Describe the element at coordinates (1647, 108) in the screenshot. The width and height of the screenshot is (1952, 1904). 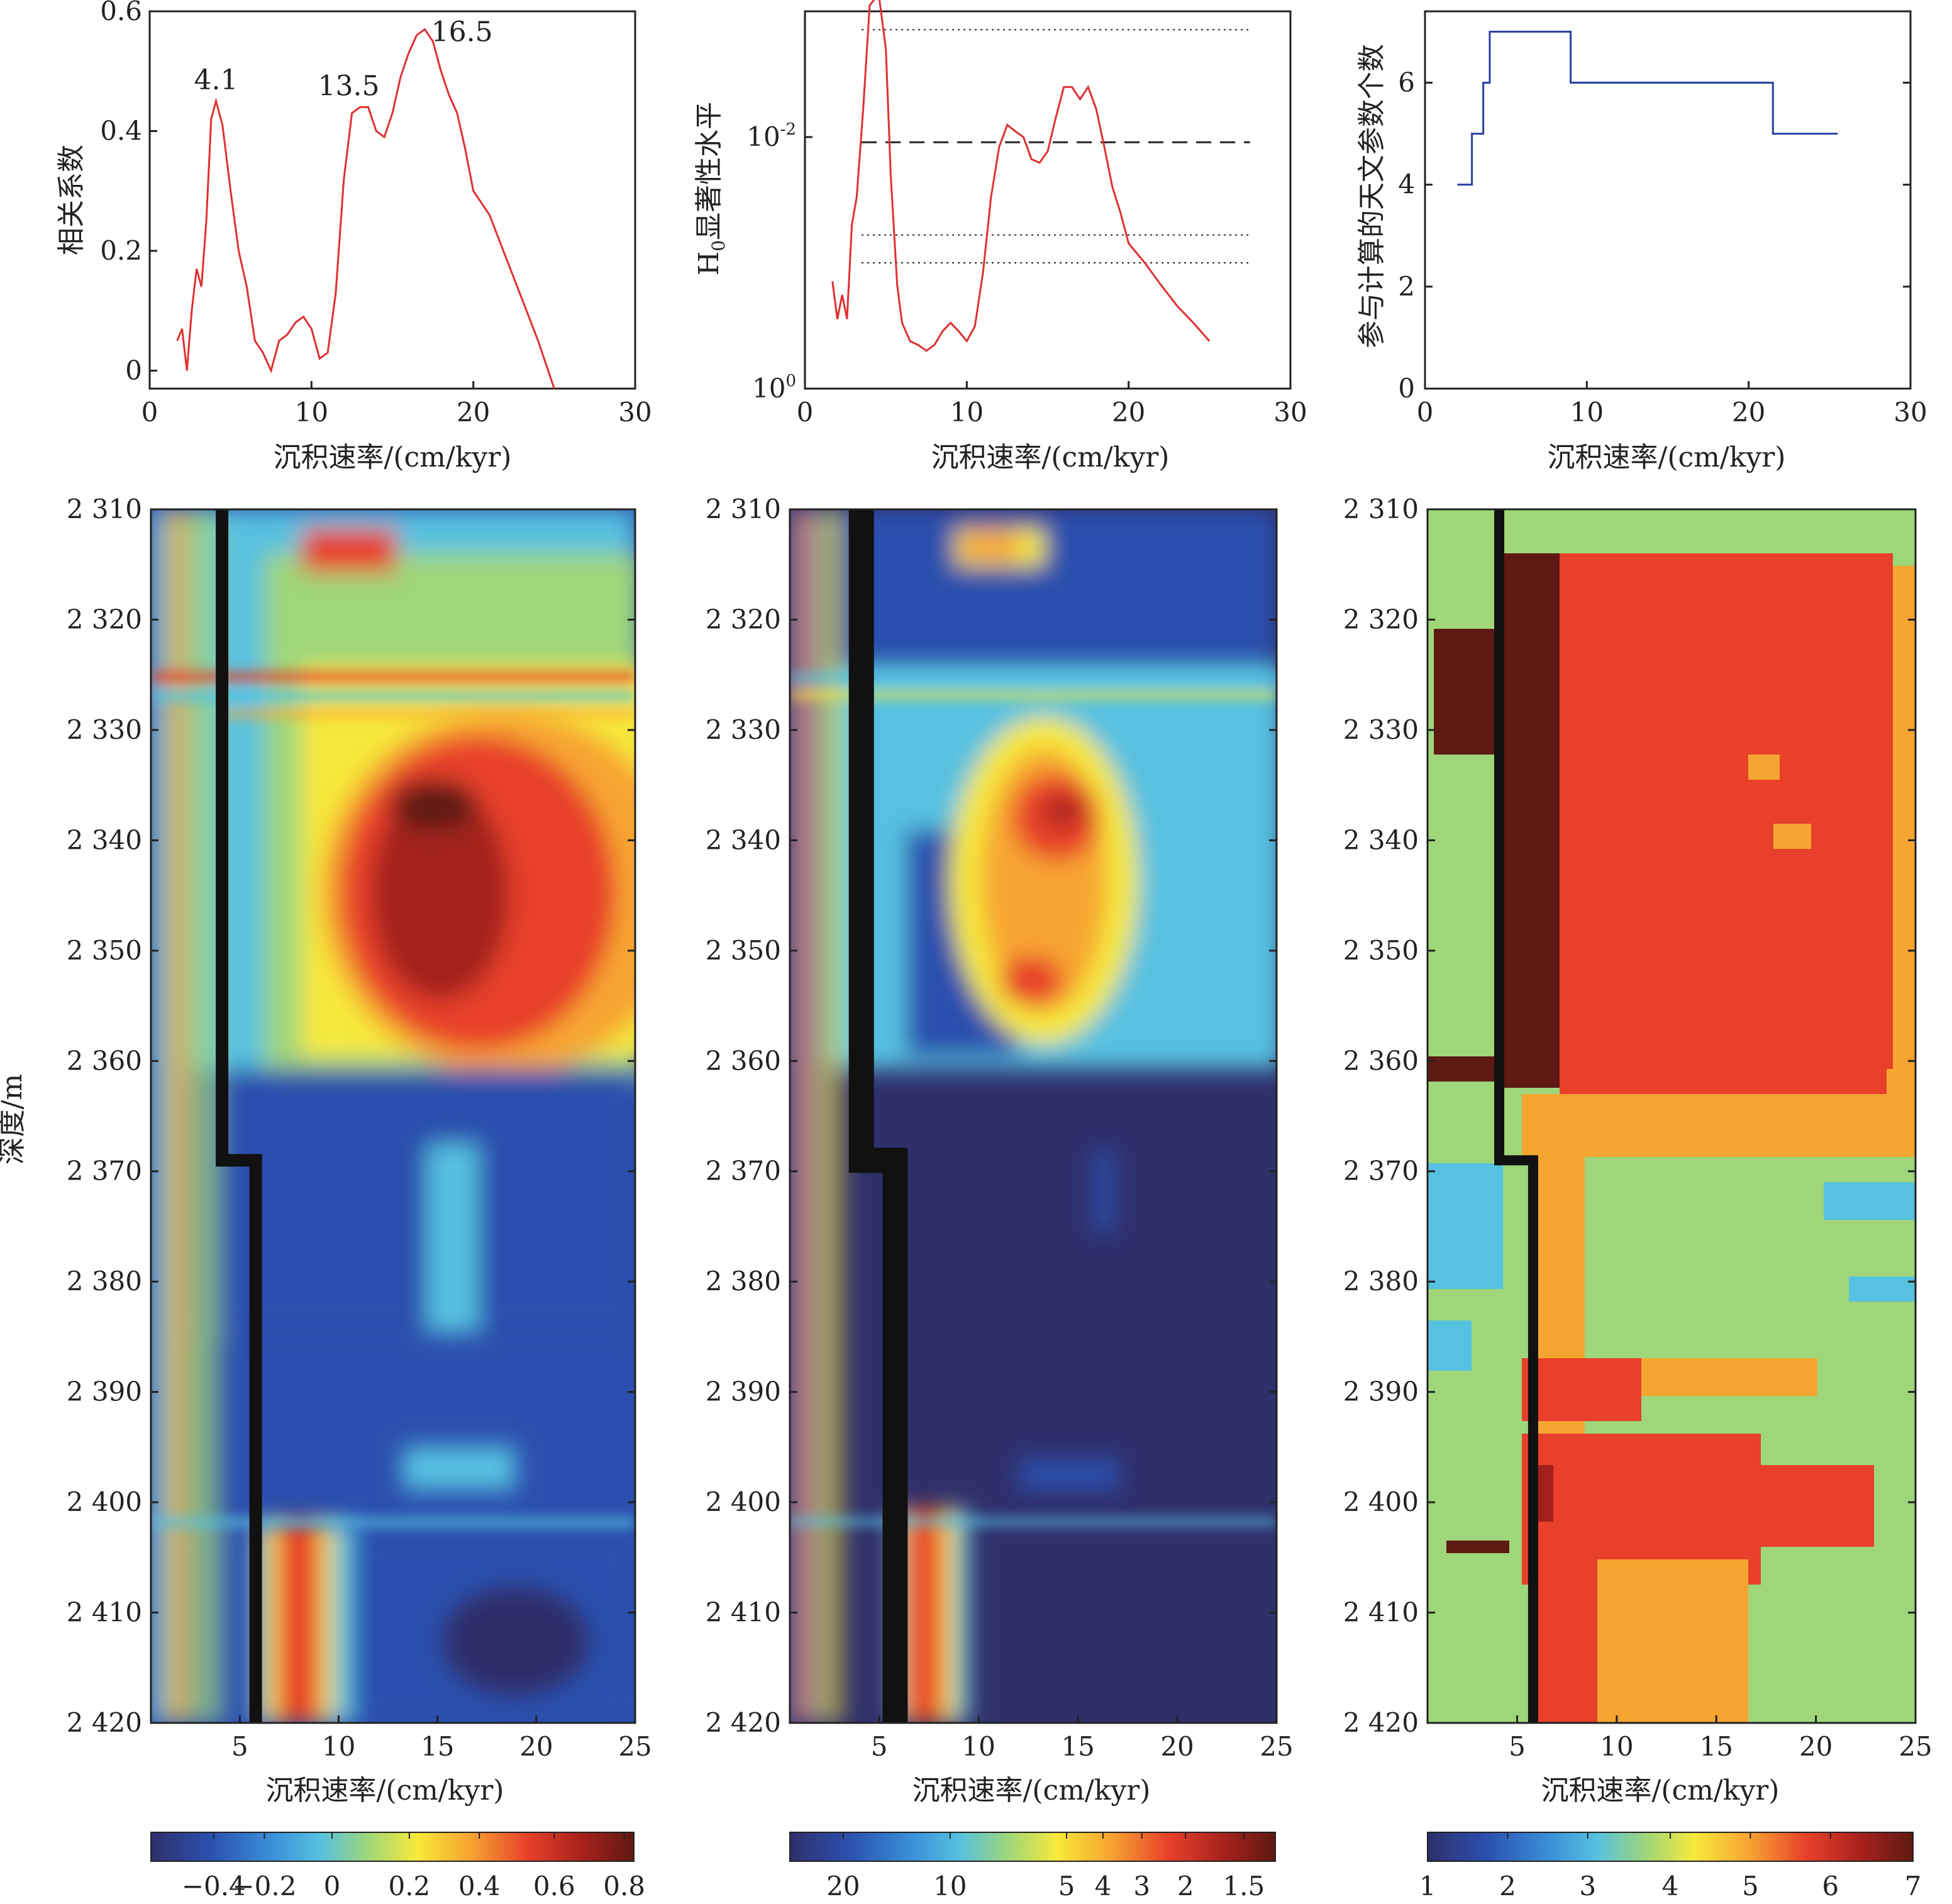
I see `param-count-step-line` at that location.